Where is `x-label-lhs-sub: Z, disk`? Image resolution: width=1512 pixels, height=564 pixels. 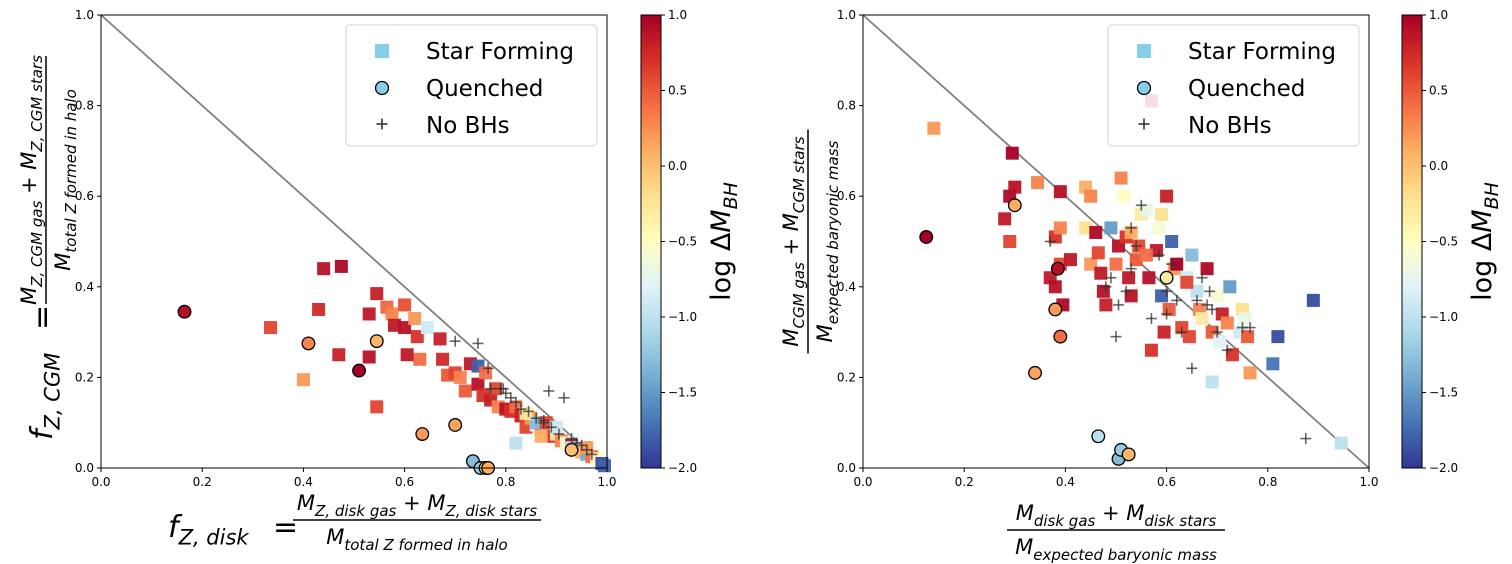
x-label-lhs-sub: Z, disk is located at coordinates (214, 537).